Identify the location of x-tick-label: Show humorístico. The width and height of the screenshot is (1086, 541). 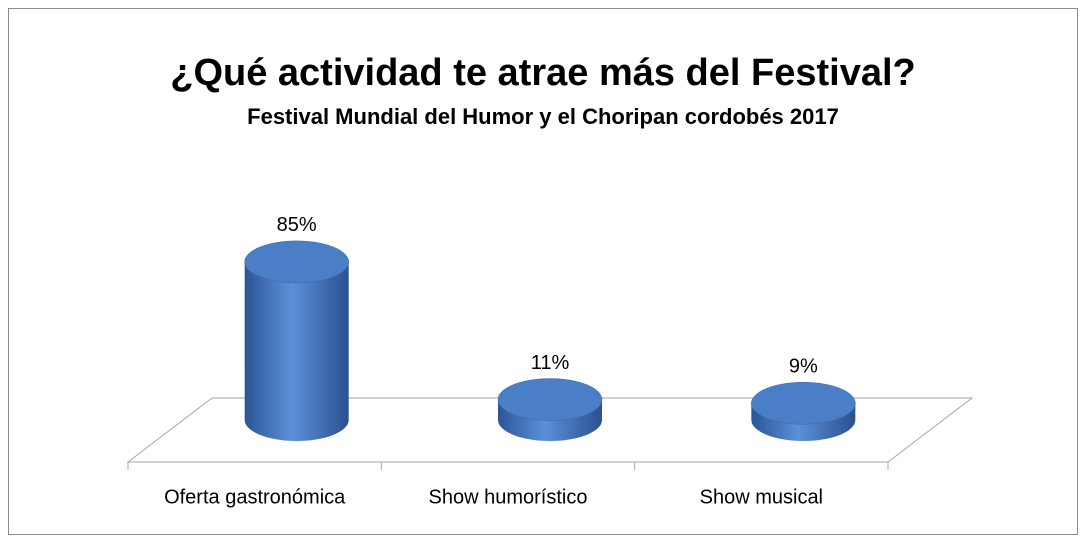
(508, 497).